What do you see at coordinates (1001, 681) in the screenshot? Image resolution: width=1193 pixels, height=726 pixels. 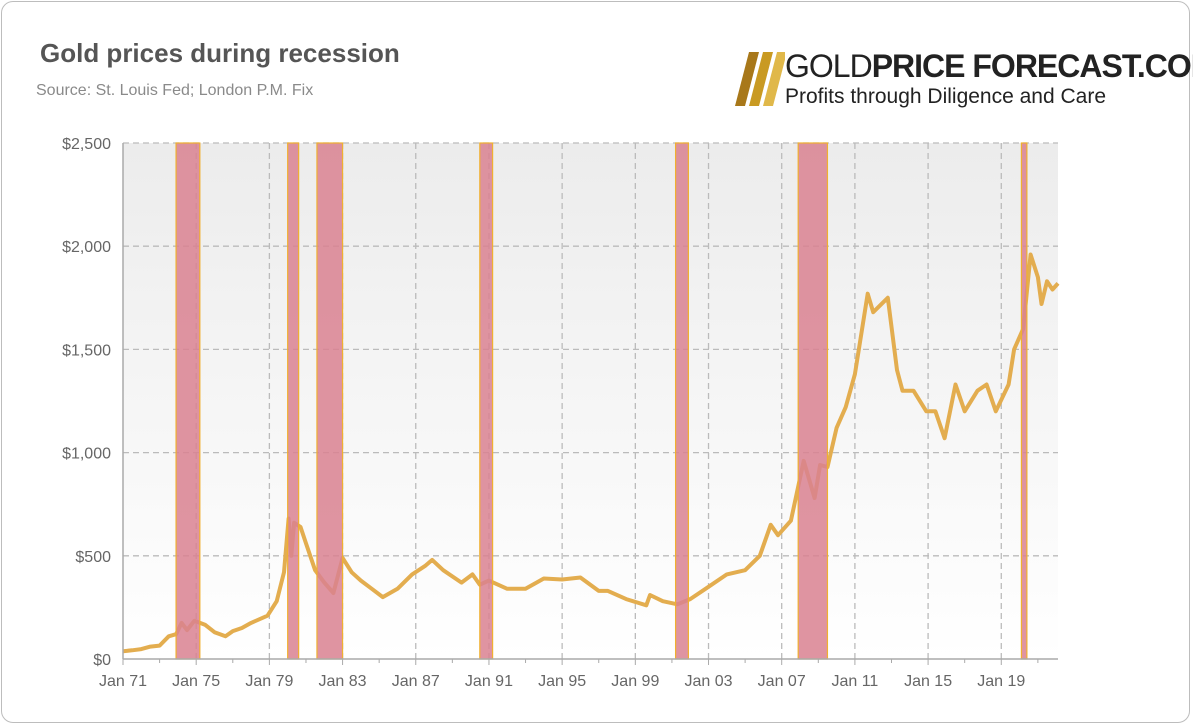 I see `x-tick-label: Jan 19` at bounding box center [1001, 681].